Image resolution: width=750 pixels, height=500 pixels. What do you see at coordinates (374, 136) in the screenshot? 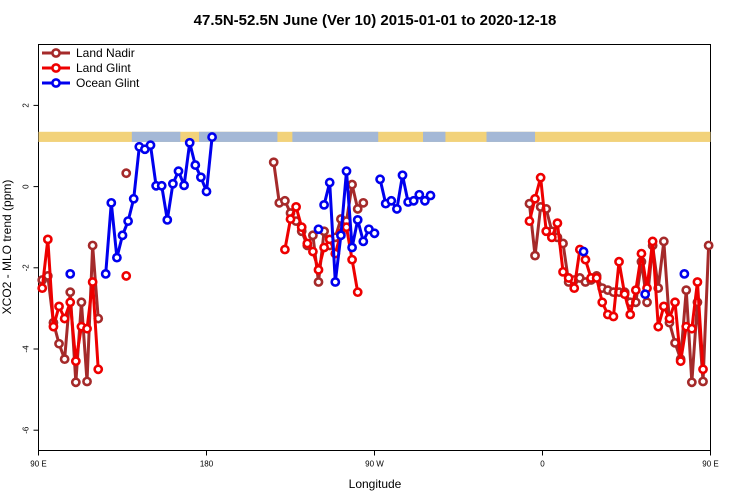
I see `land-ocean-band` at bounding box center [374, 136].